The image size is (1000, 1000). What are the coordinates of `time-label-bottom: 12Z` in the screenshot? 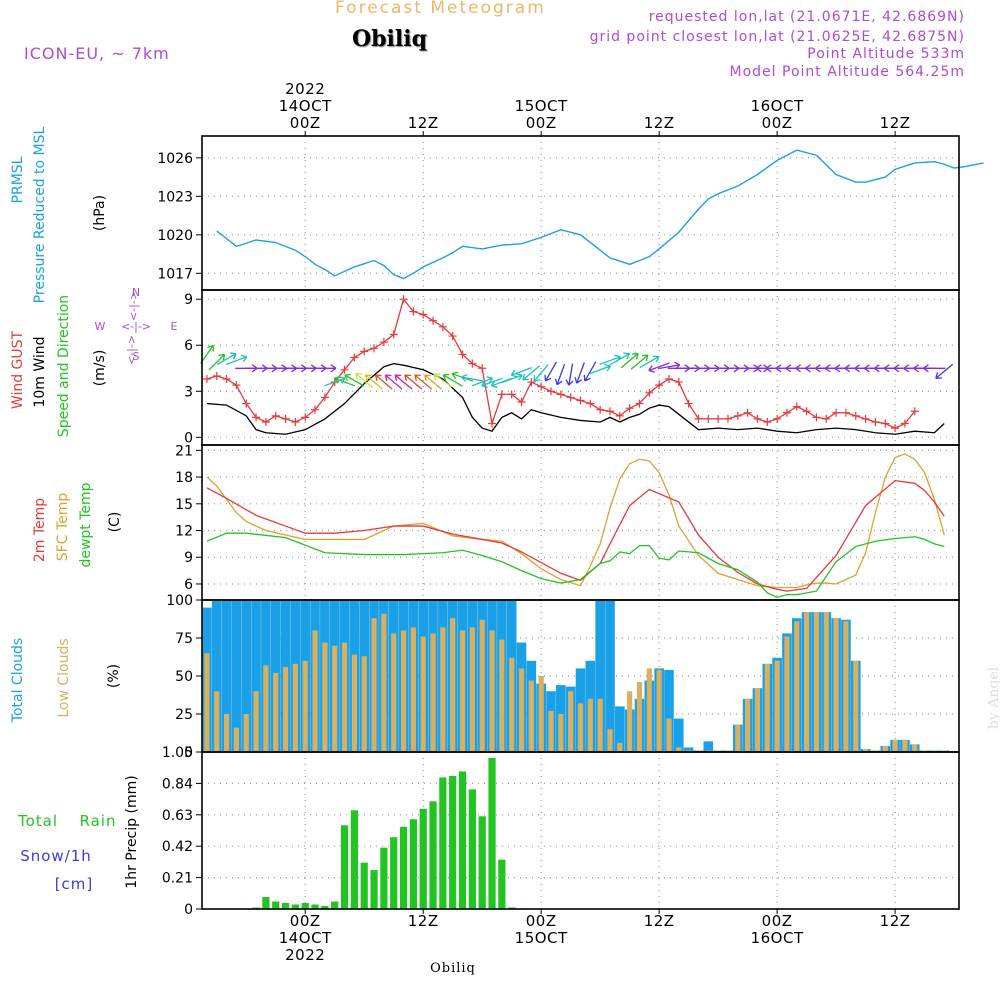 It's located at (659, 921).